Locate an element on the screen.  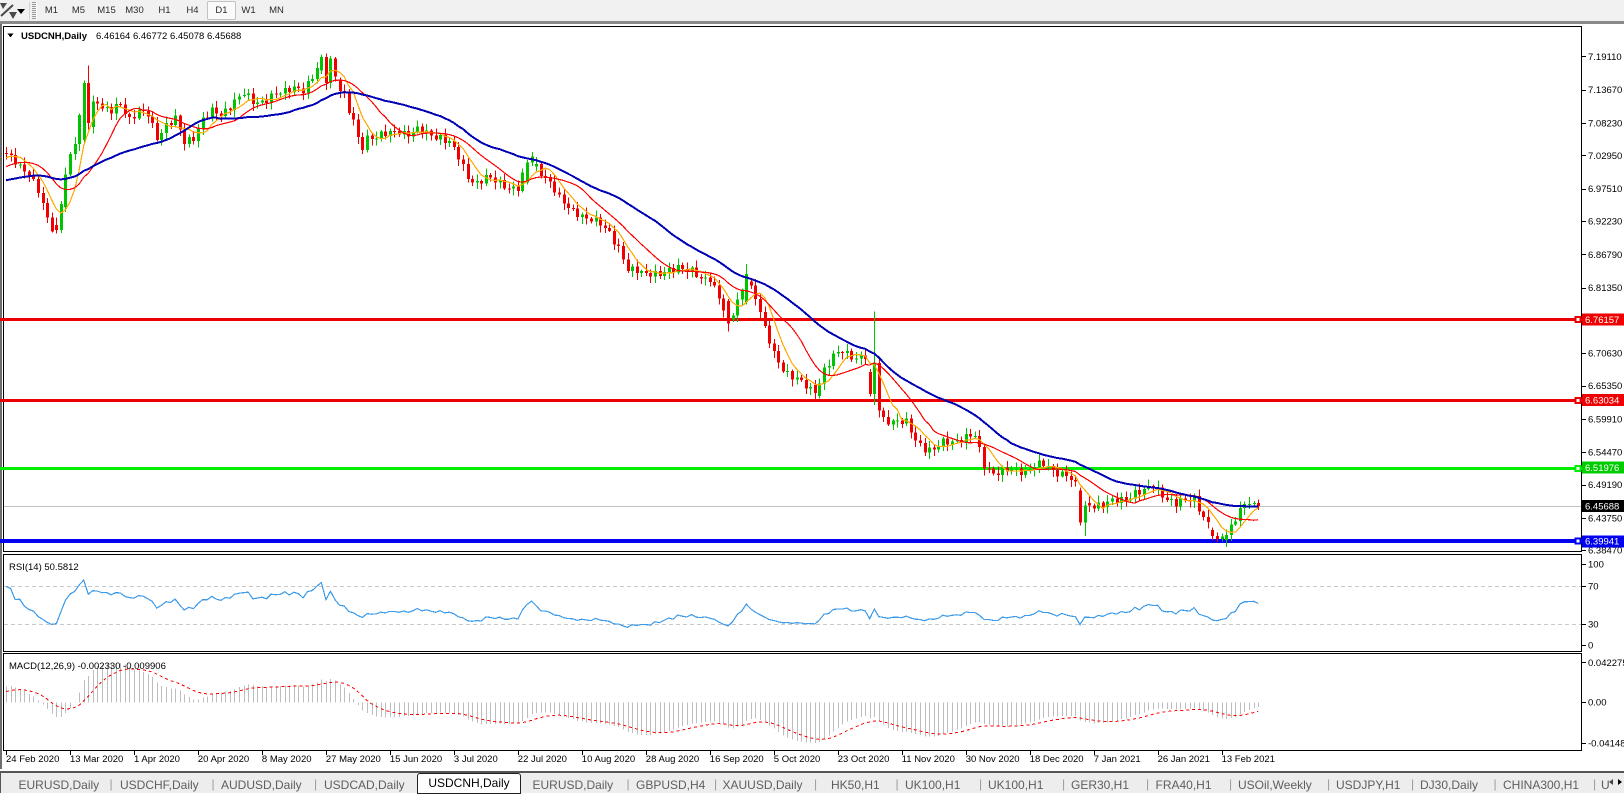
svg-text: 13 Mar 2020 is located at coordinates (96, 759).